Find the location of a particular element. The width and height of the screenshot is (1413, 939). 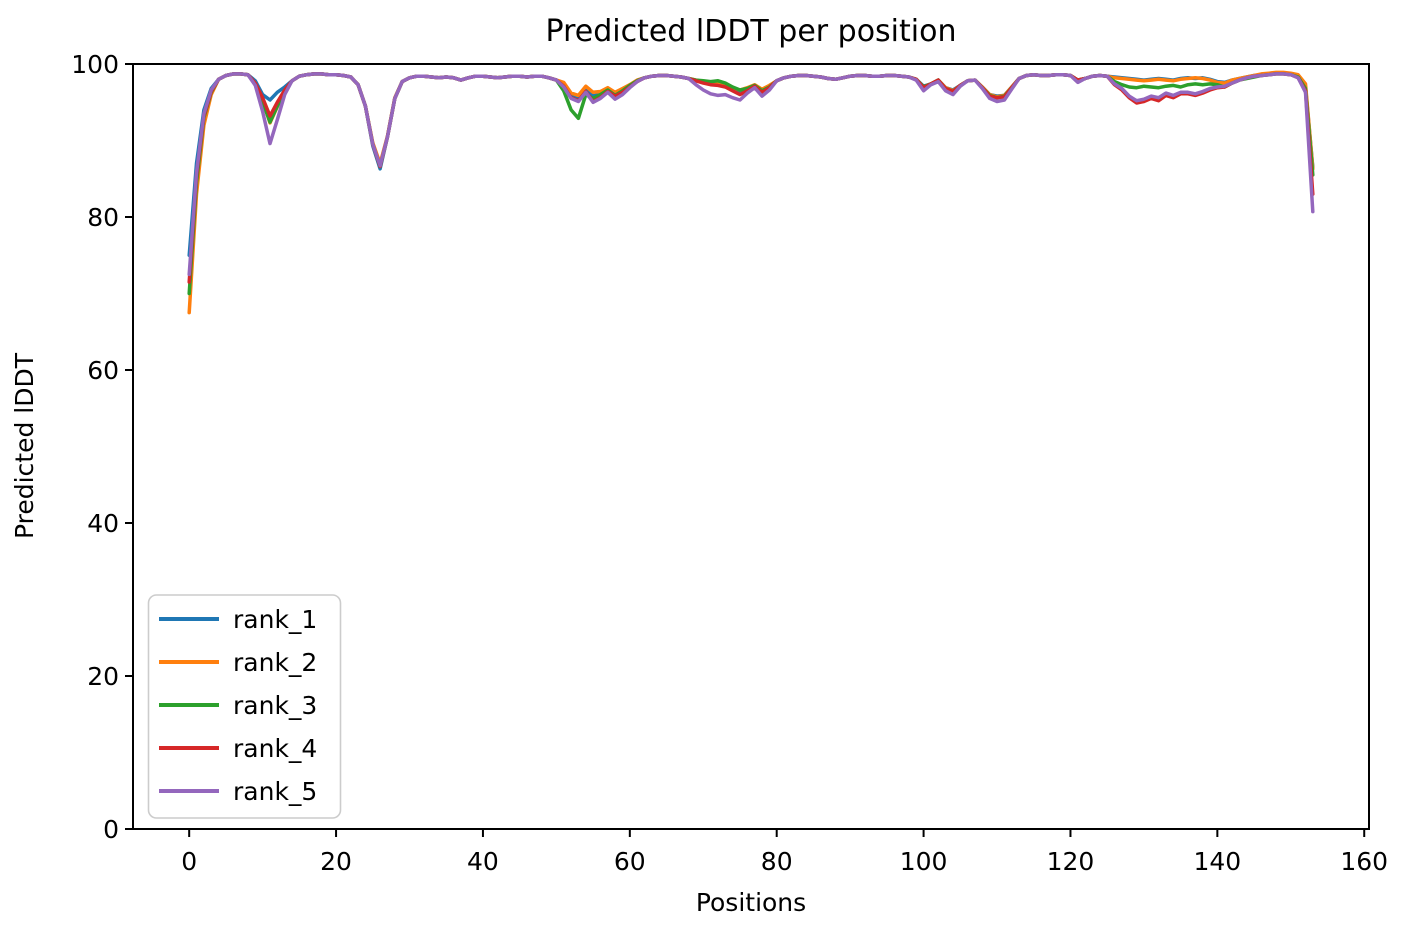

x-tick-label: 160 is located at coordinates (1364, 861).